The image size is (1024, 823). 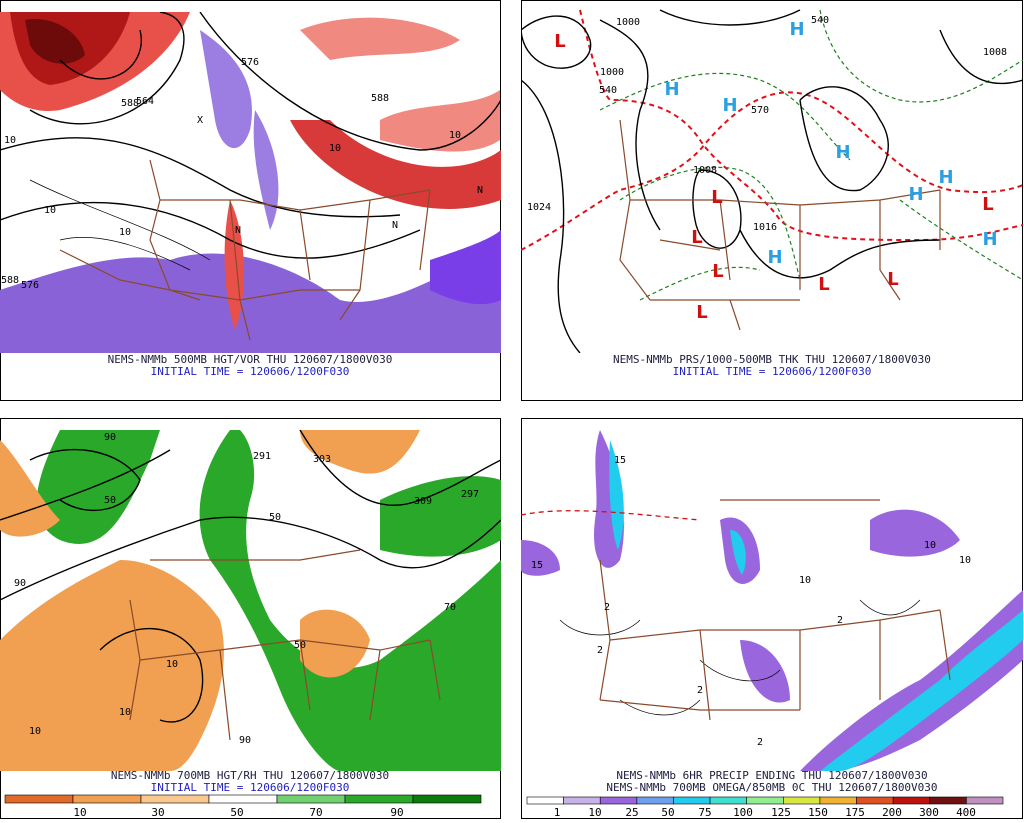 I want to click on contour-label: 570, so click(x=760, y=110).